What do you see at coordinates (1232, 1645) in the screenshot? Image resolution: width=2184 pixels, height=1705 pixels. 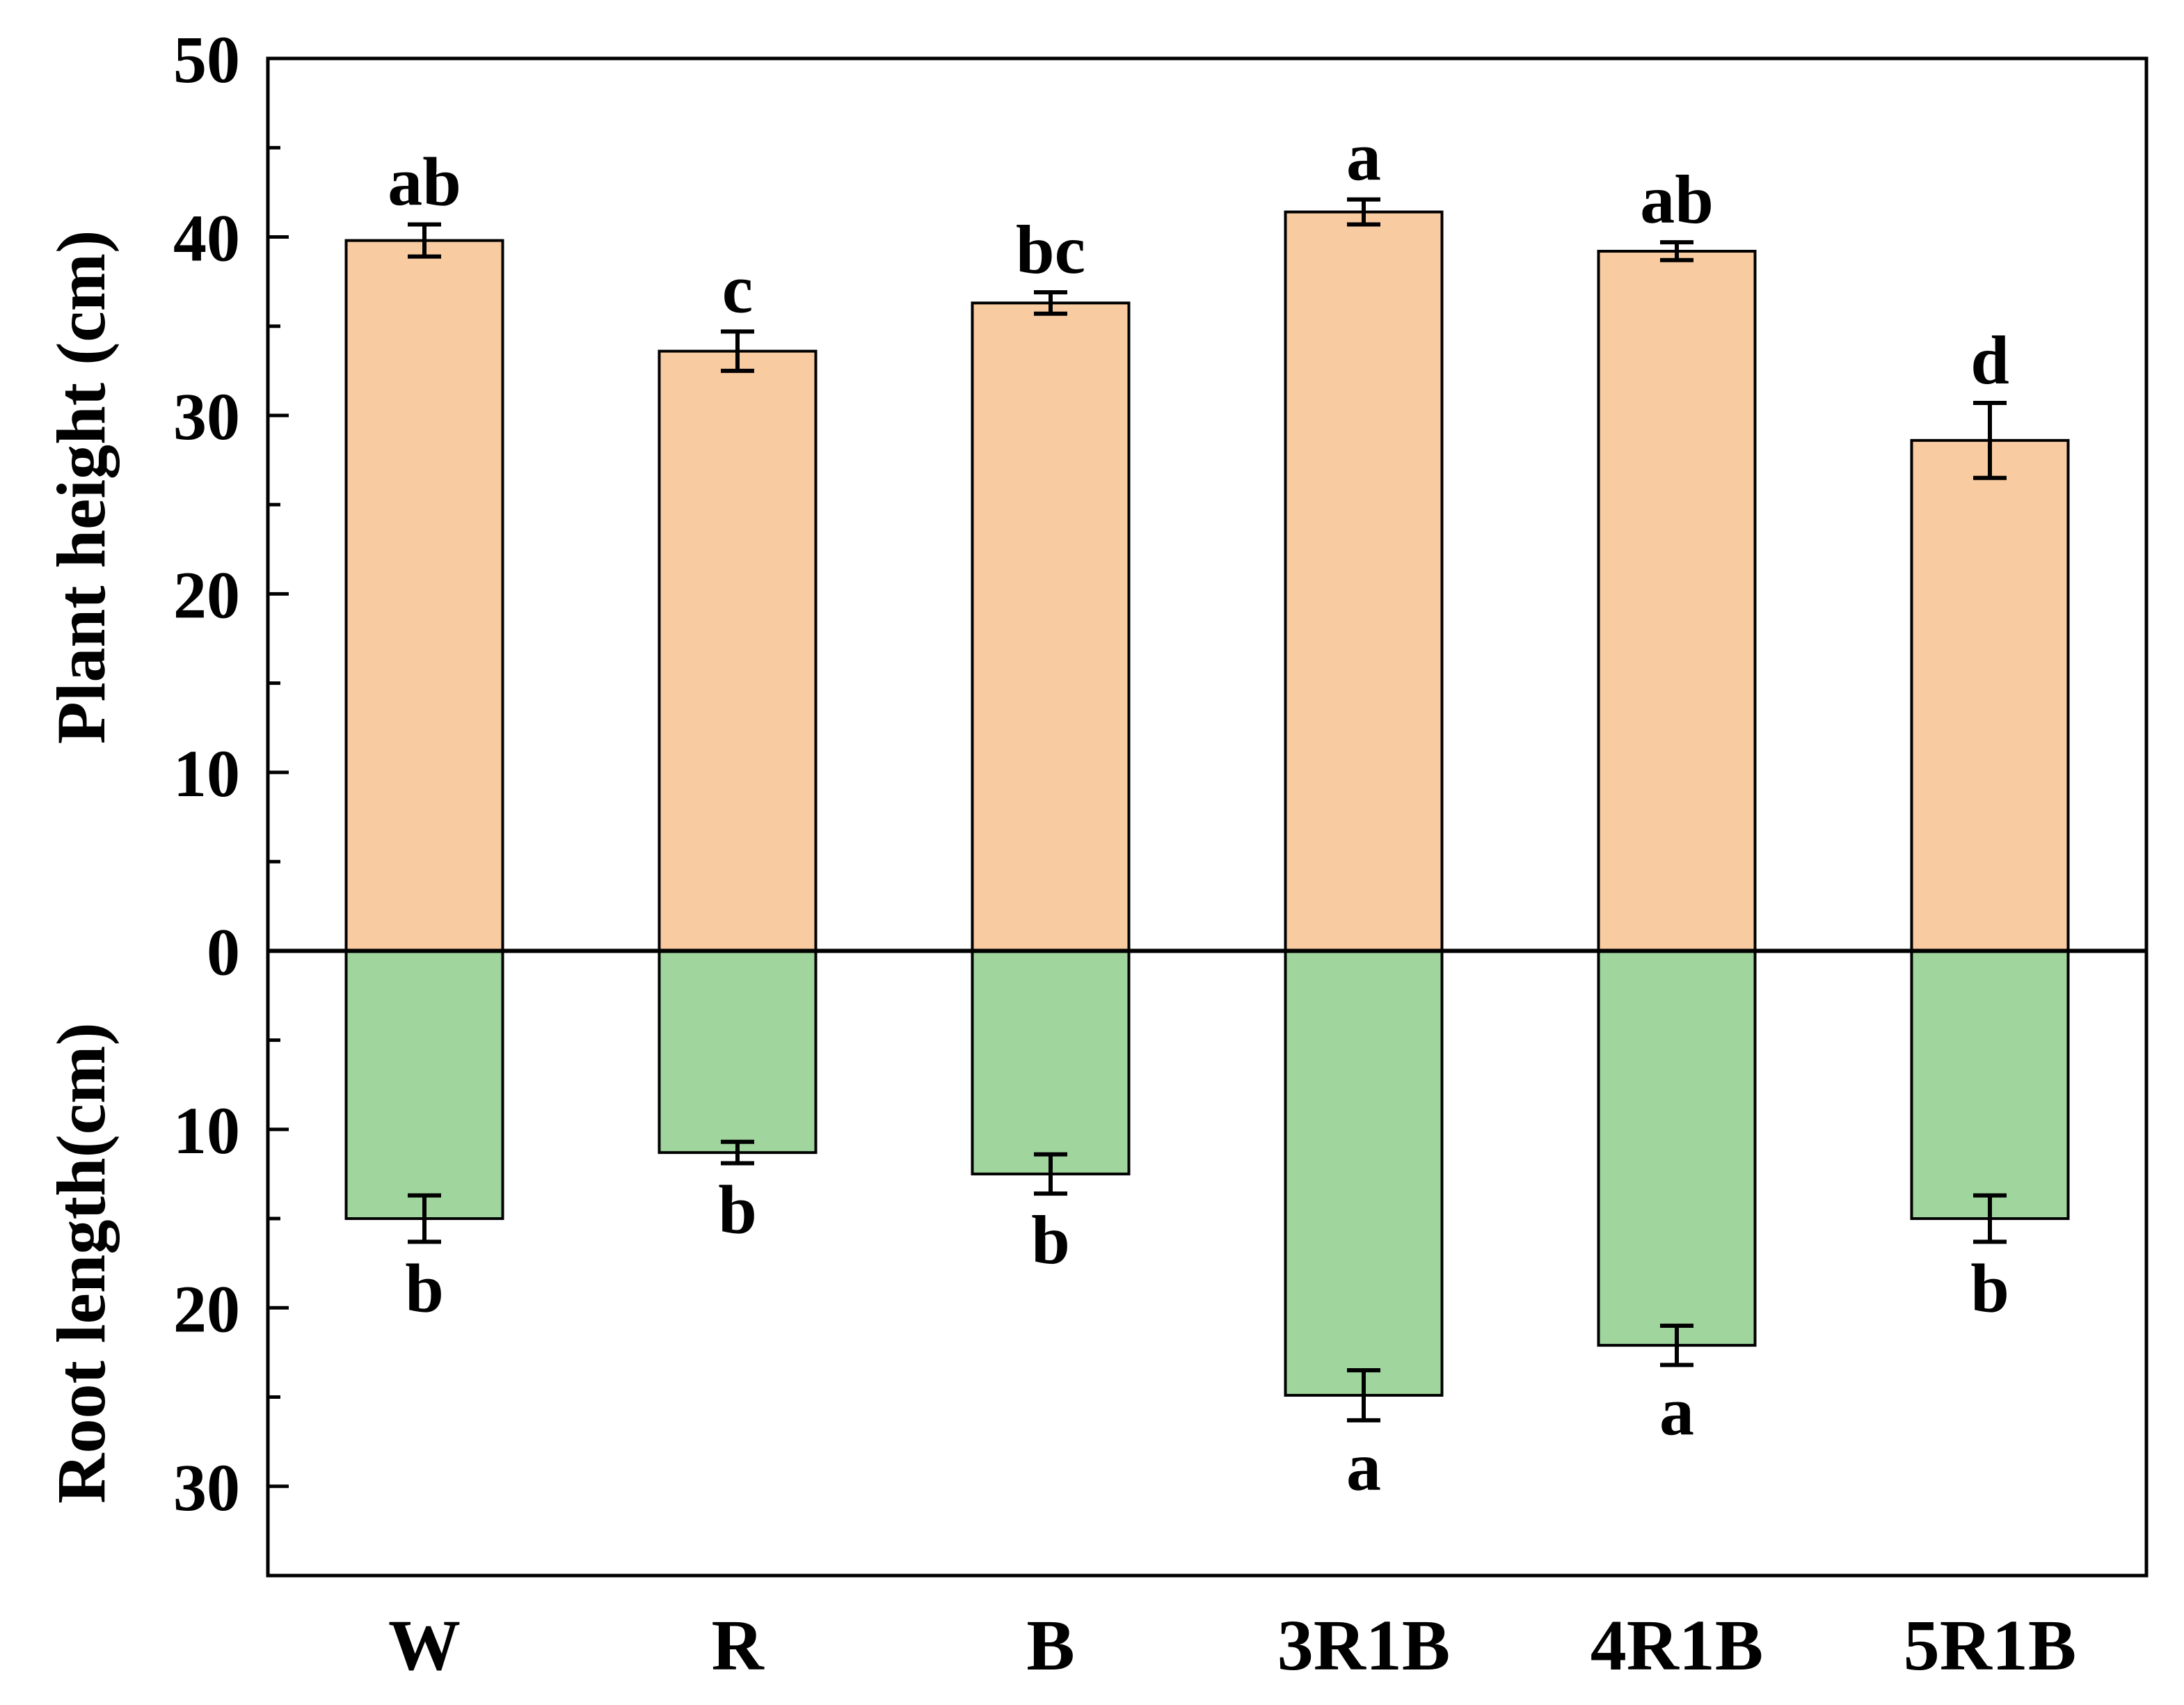 I see `x-axis-tick-labels: W R B 3R1B 4R1B 5R1B` at bounding box center [1232, 1645].